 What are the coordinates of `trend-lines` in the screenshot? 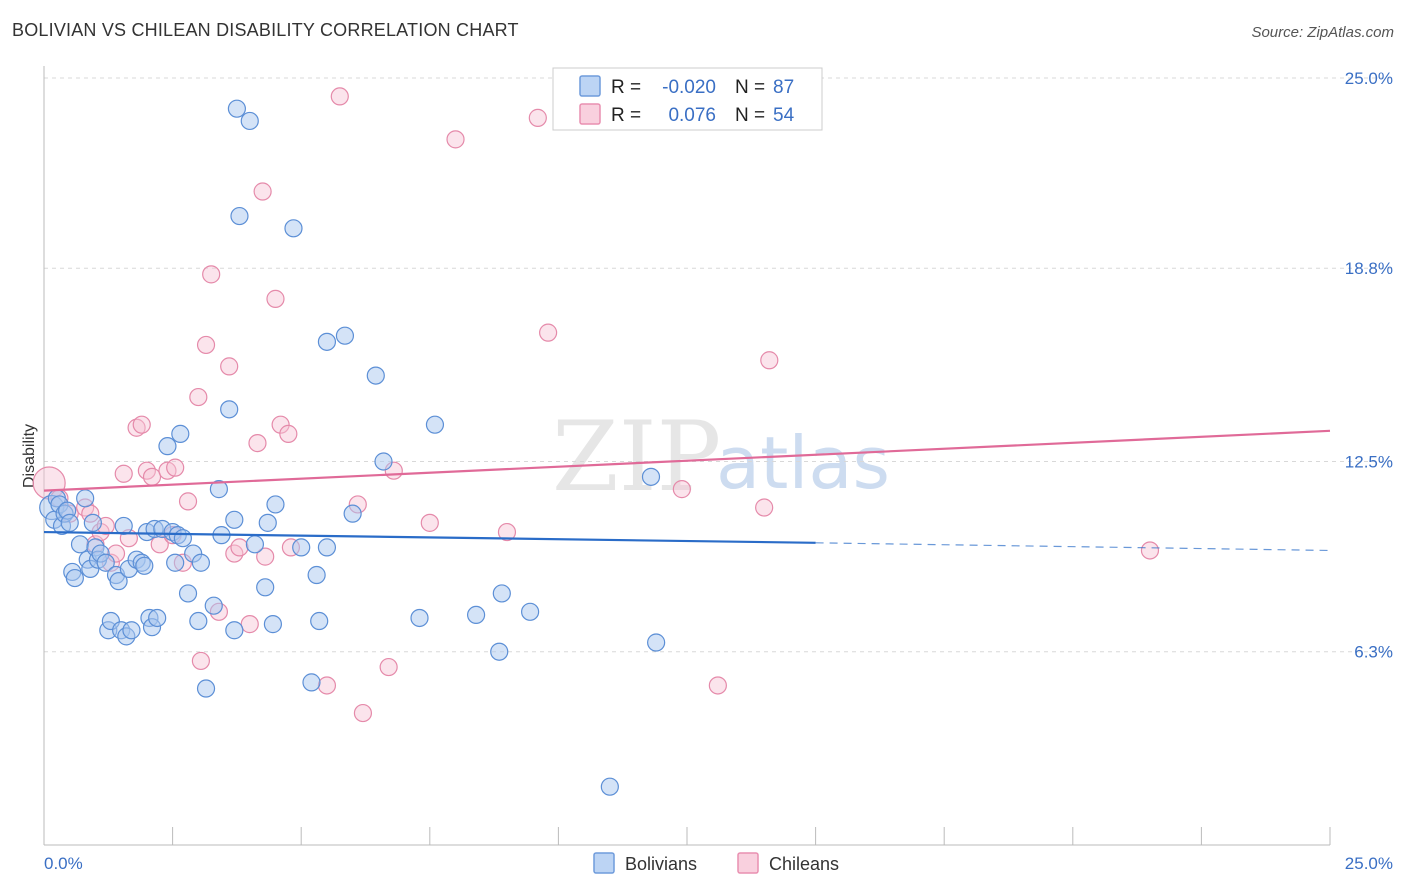 It's located at (687, 490).